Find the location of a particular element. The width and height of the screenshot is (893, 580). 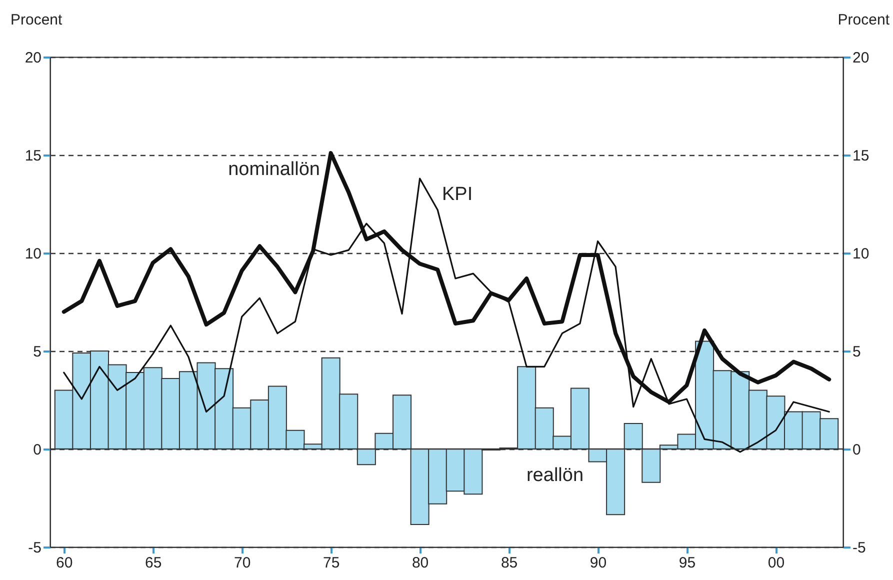

x-tick-label: 85 is located at coordinates (509, 563).